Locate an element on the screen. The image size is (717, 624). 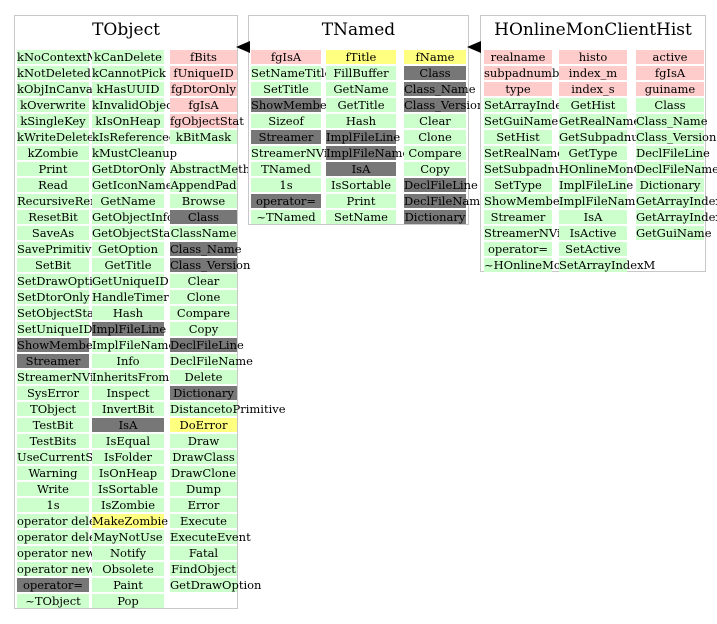
member-cell: operator new[] is located at coordinates (61, 569).